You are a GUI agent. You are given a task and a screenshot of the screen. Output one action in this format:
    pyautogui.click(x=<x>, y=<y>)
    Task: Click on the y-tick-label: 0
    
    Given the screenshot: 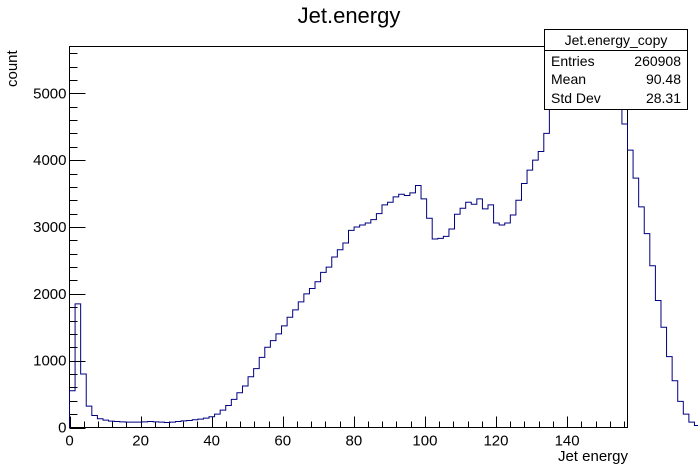 What is the action you would take?
    pyautogui.click(x=62, y=428)
    